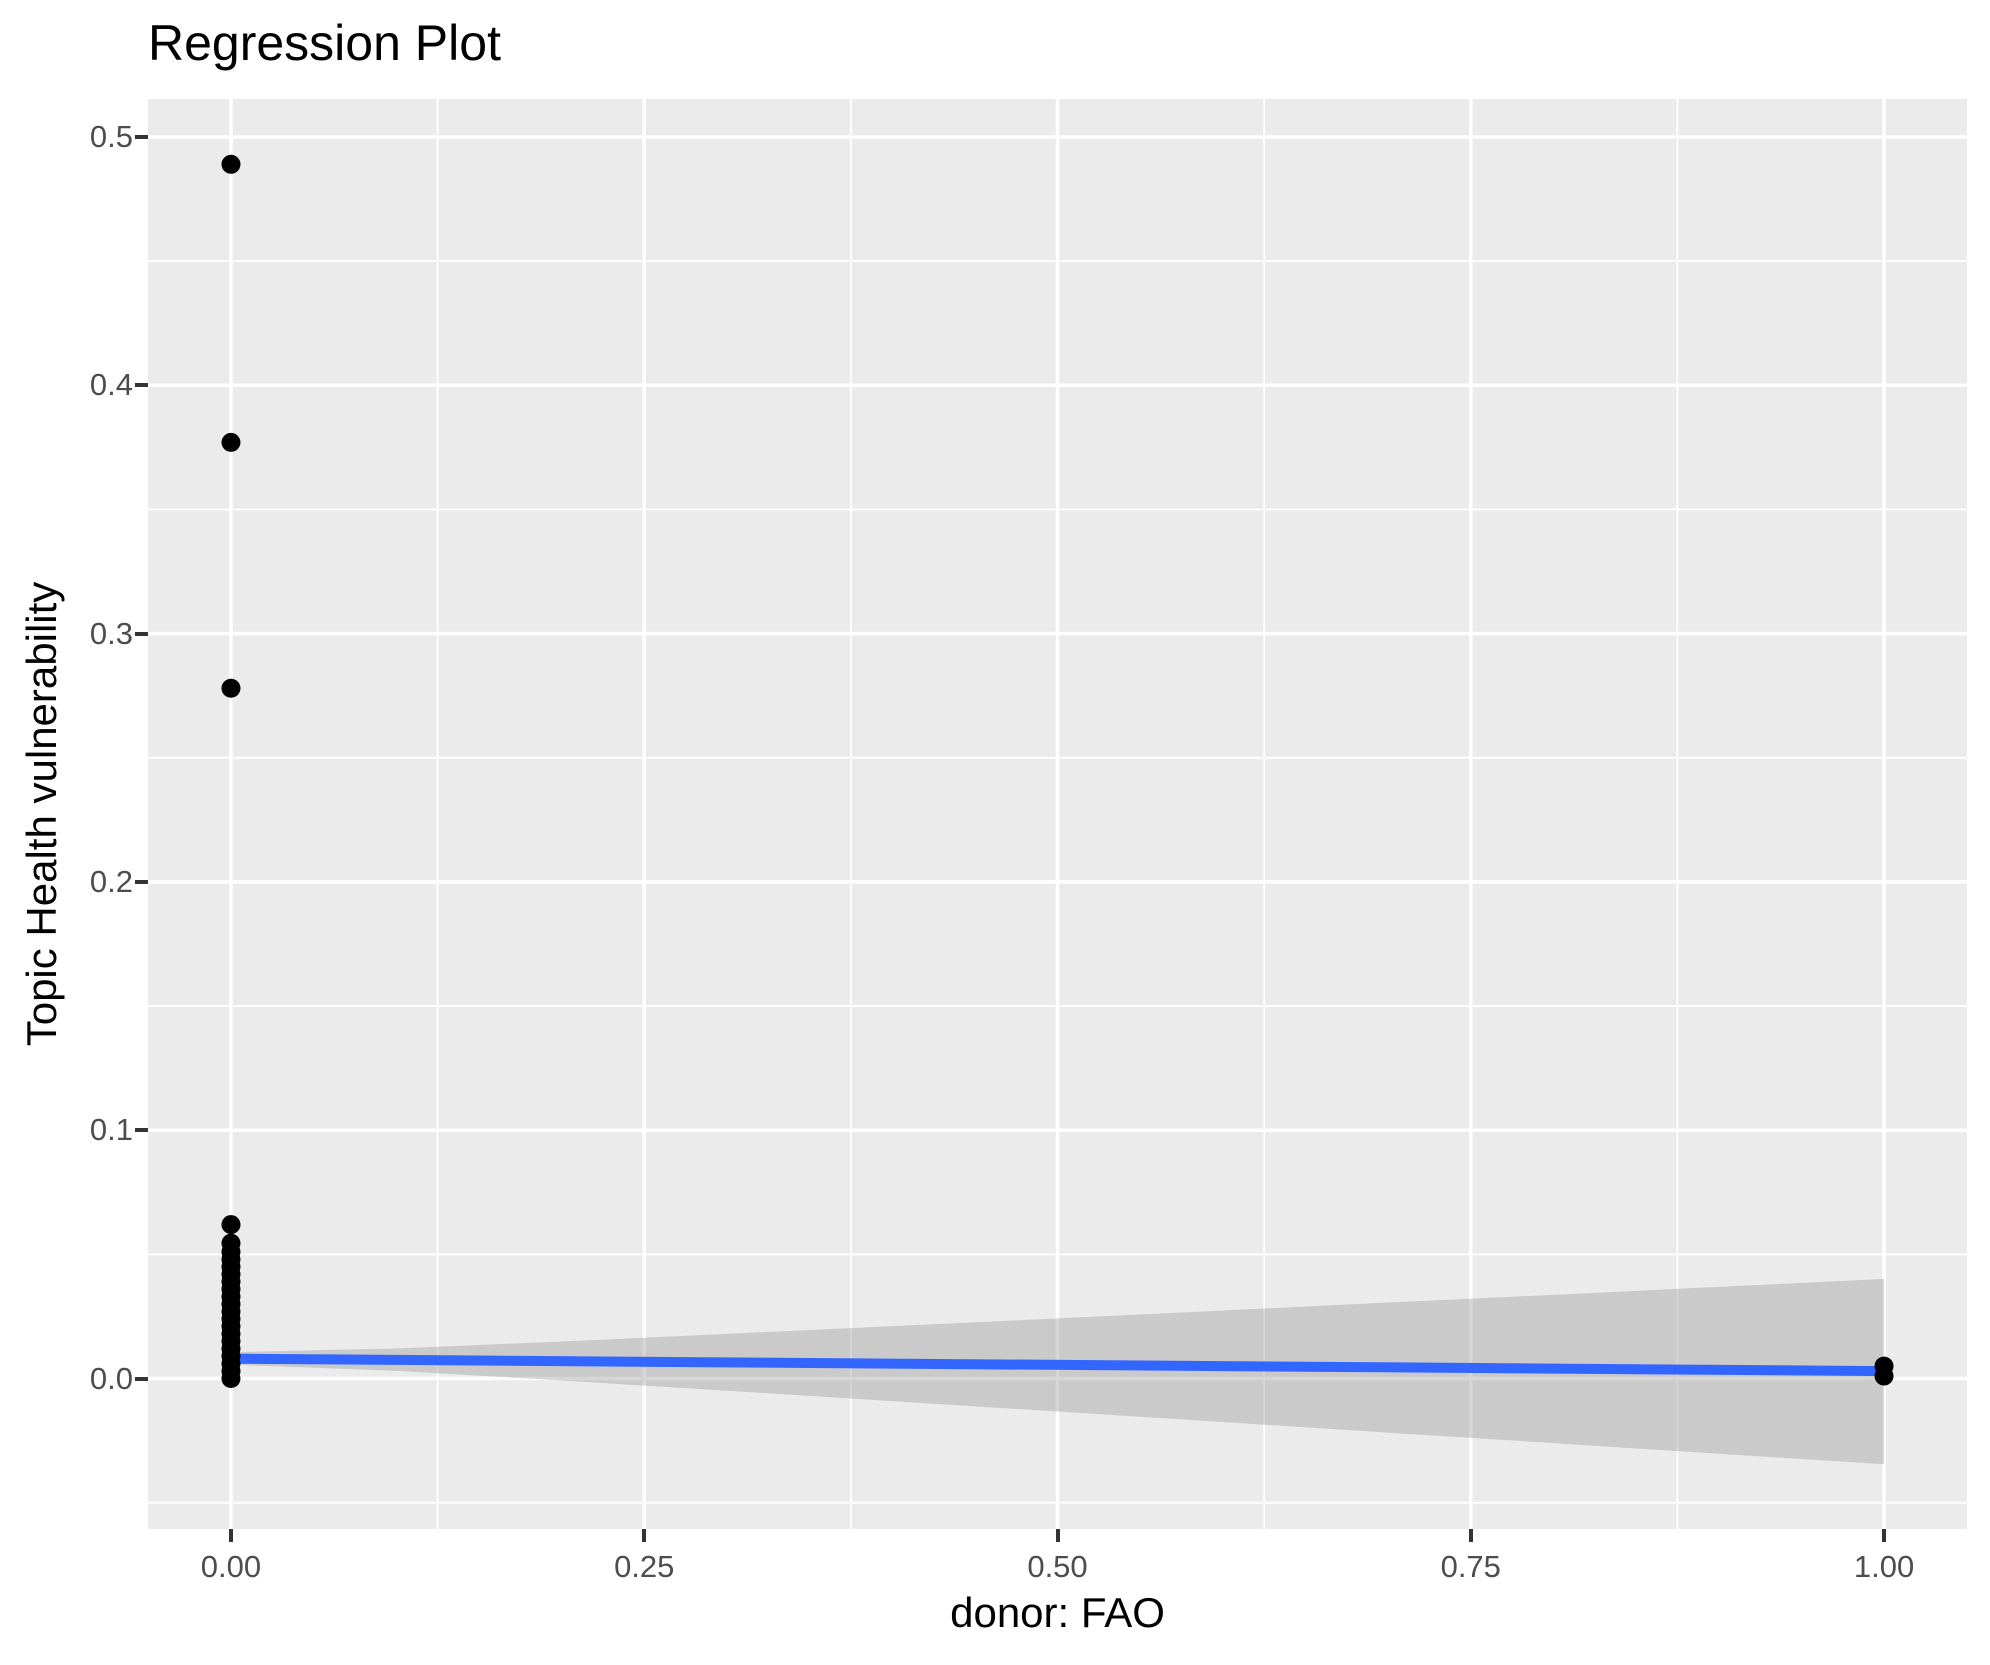 Image resolution: width=1990 pixels, height=1665 pixels. Describe the element at coordinates (111, 385) in the screenshot. I see `y-tick-label: 0.4` at that location.